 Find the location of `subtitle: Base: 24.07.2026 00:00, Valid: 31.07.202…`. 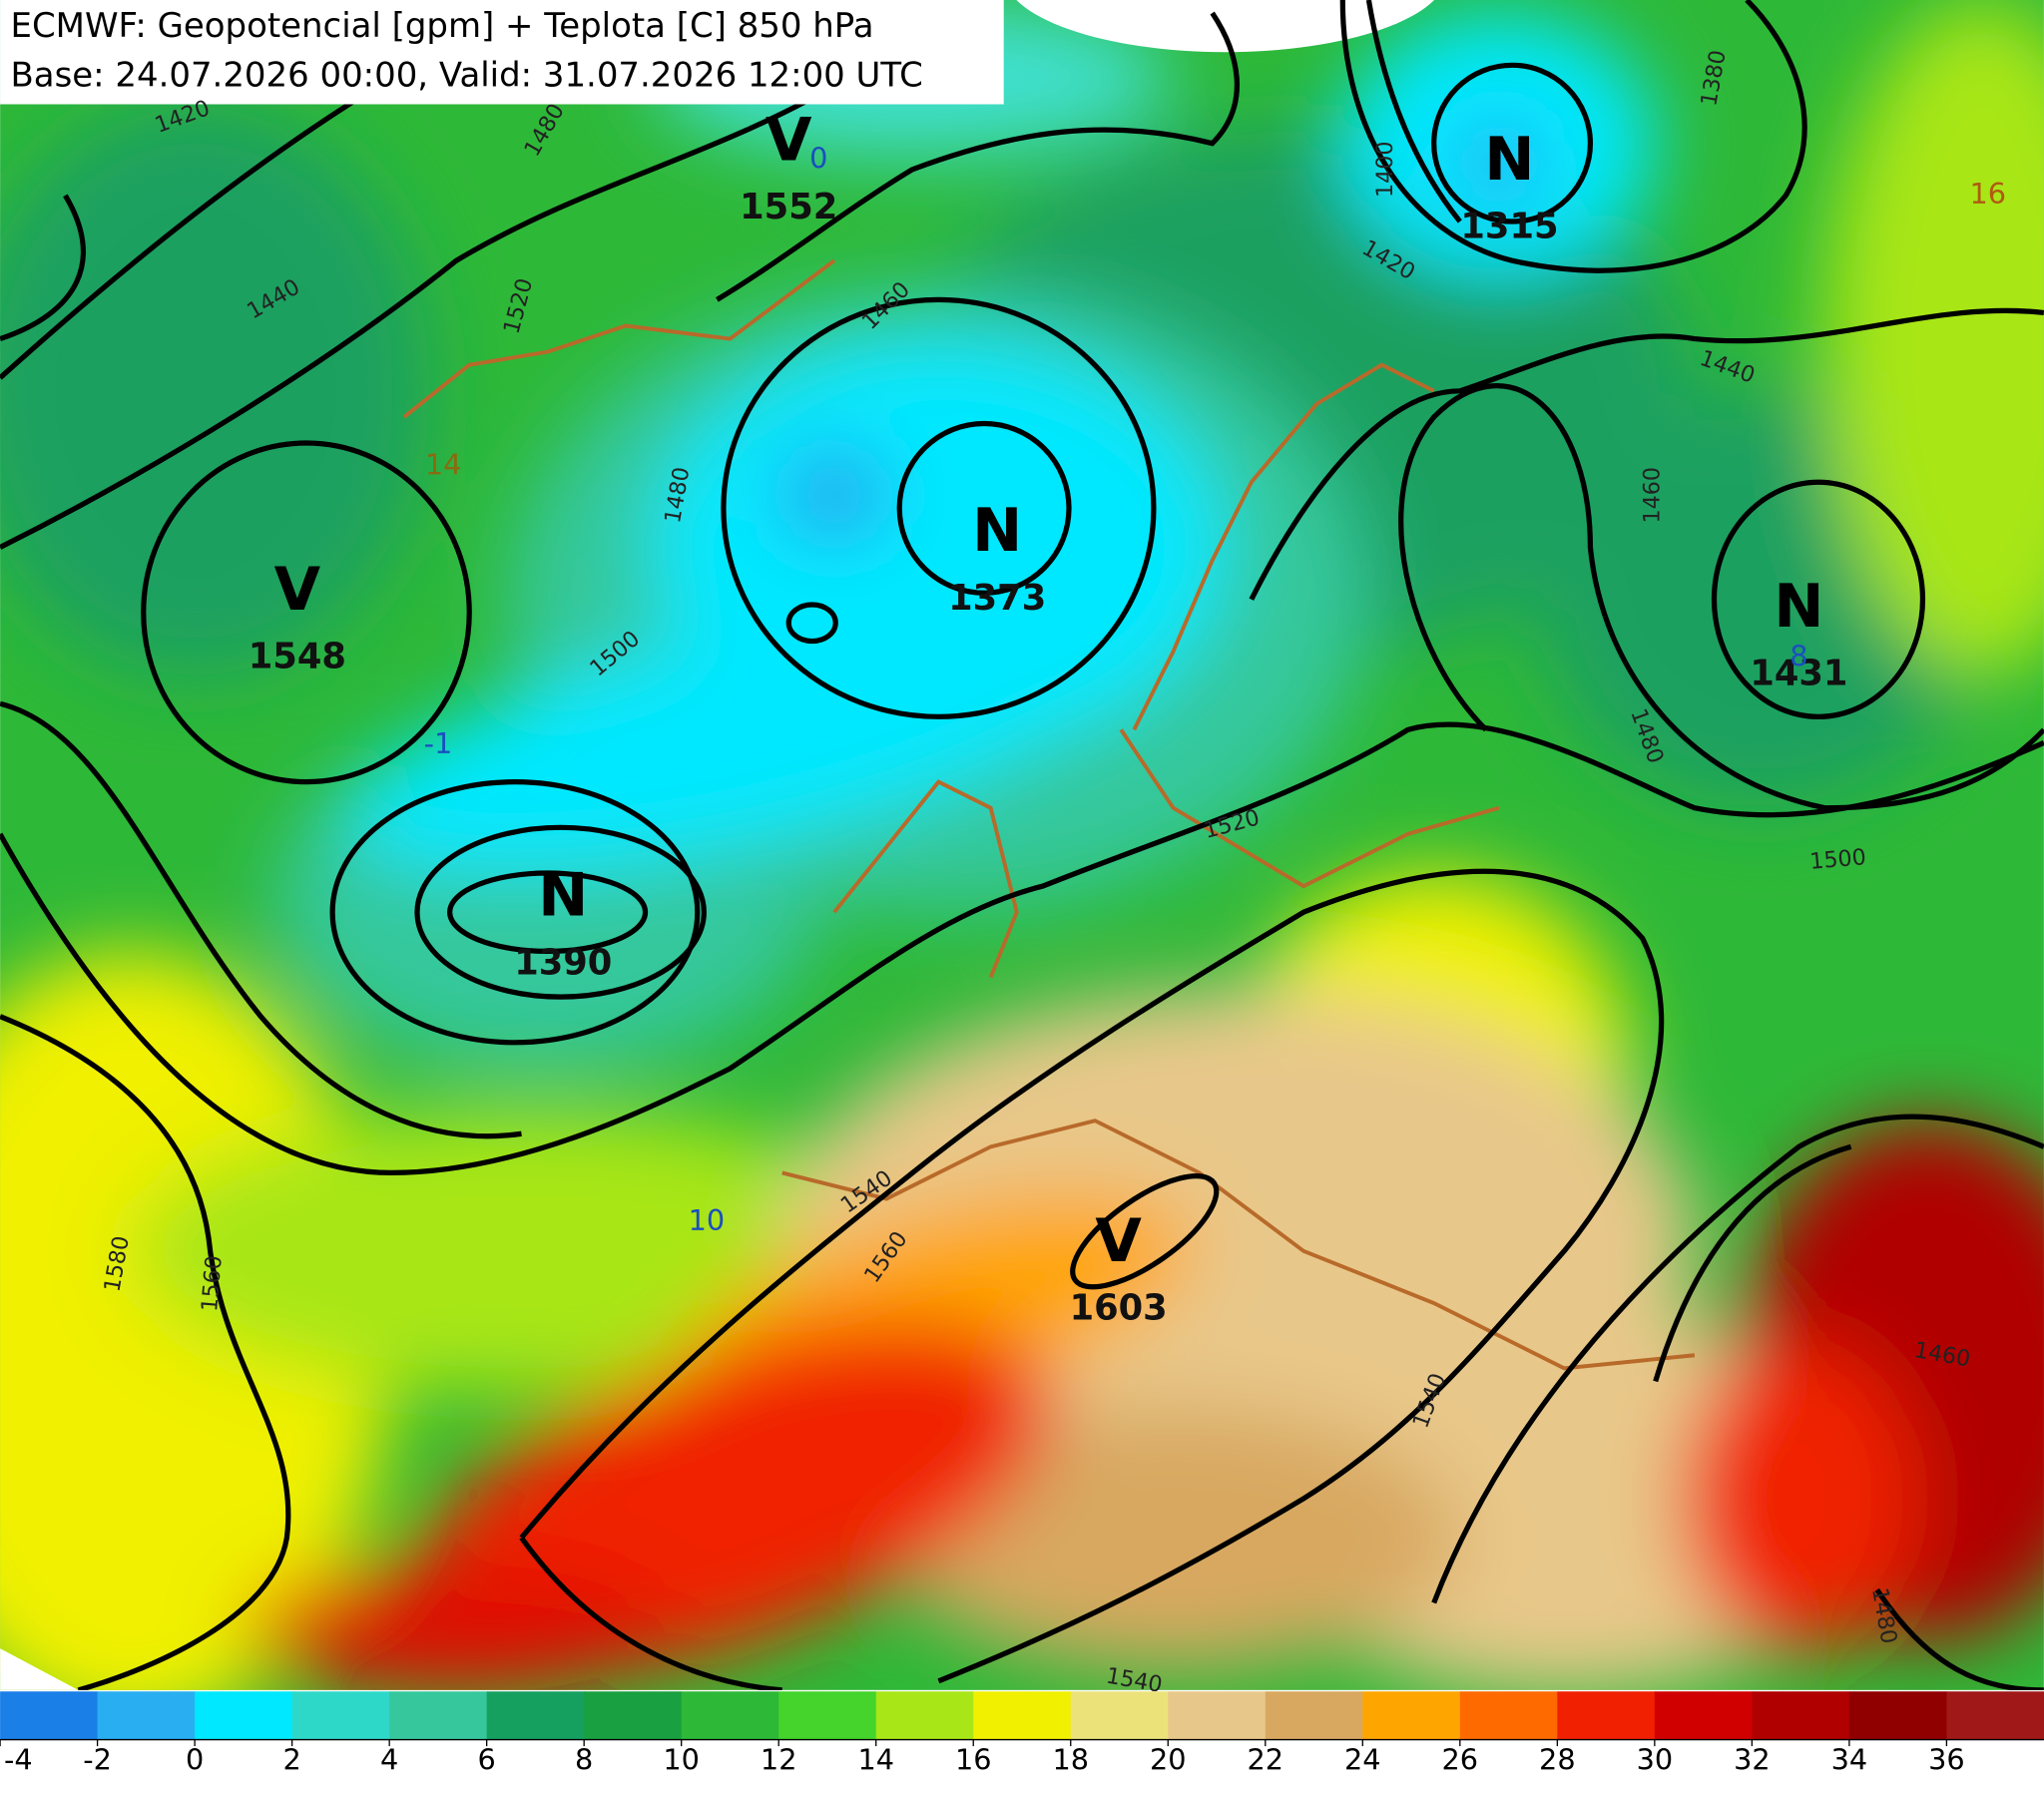

subtitle: Base: 24.07.2026 00:00, Valid: 31.07.202… is located at coordinates (467, 76).